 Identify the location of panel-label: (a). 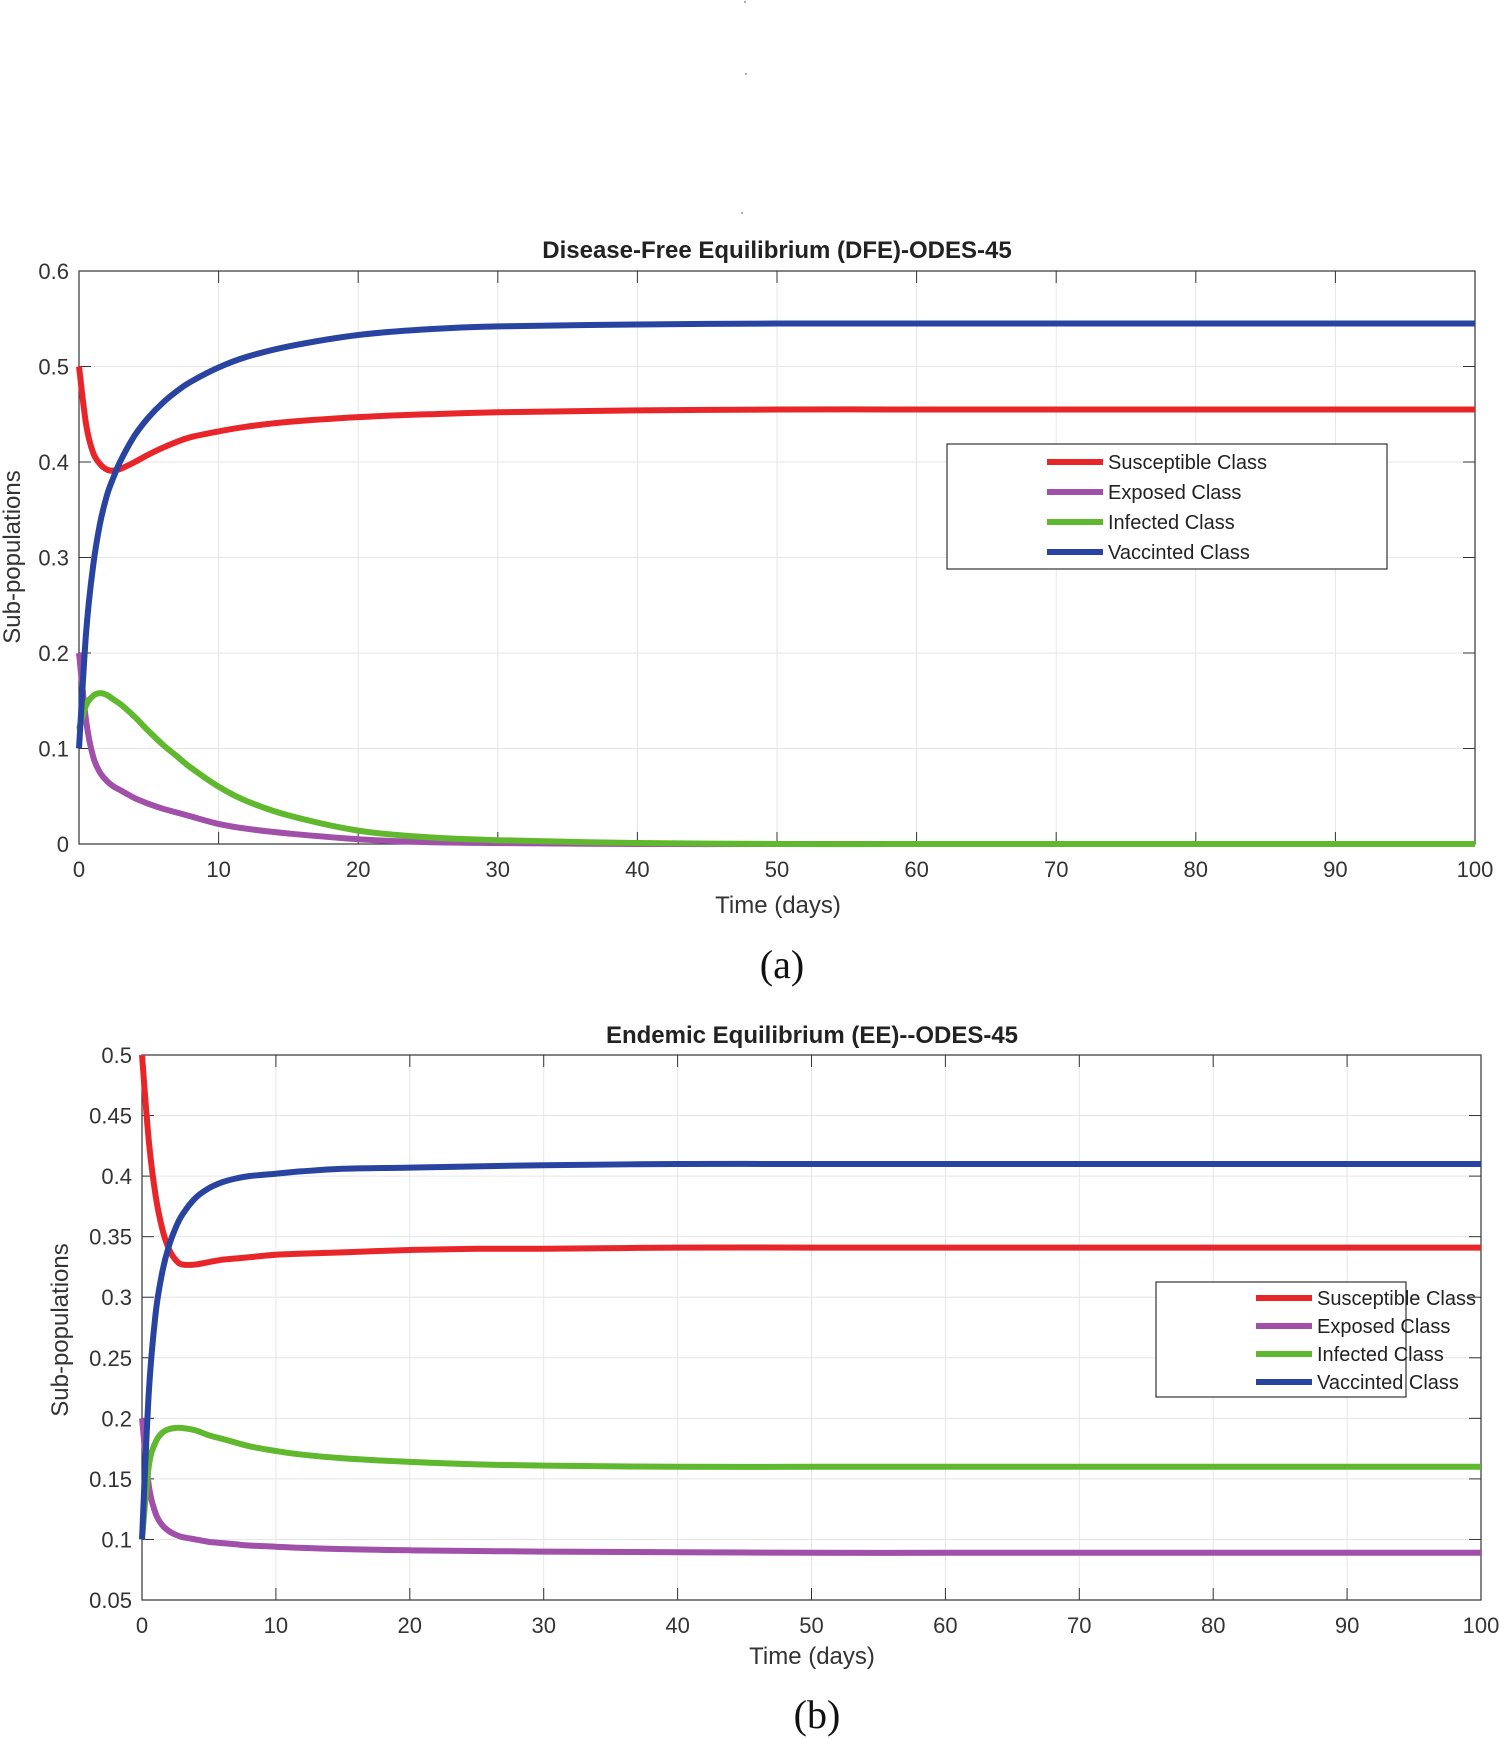
(782, 964).